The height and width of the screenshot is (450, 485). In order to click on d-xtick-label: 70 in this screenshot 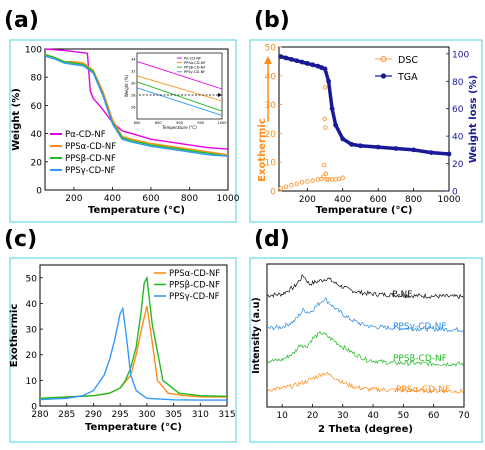, I will do `click(464, 416)`.